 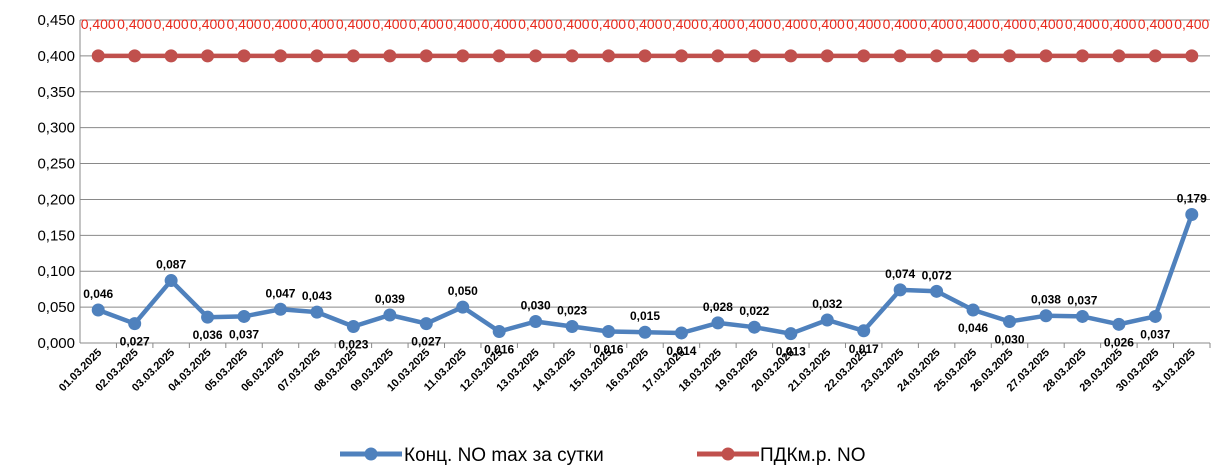 I want to click on series-1-data-label-11: 0,016, so click(x=499, y=350).